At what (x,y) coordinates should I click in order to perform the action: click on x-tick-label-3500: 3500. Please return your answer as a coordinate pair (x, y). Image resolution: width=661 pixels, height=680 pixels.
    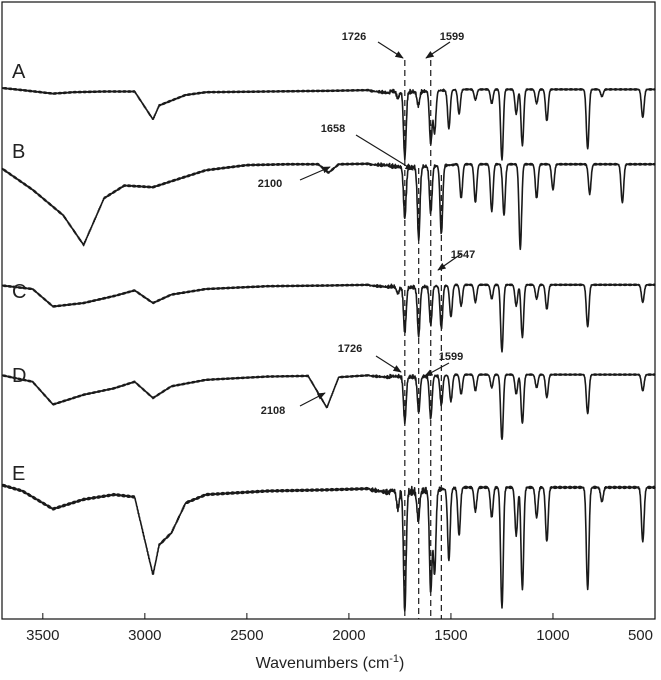
    Looking at the image, I should click on (42, 635).